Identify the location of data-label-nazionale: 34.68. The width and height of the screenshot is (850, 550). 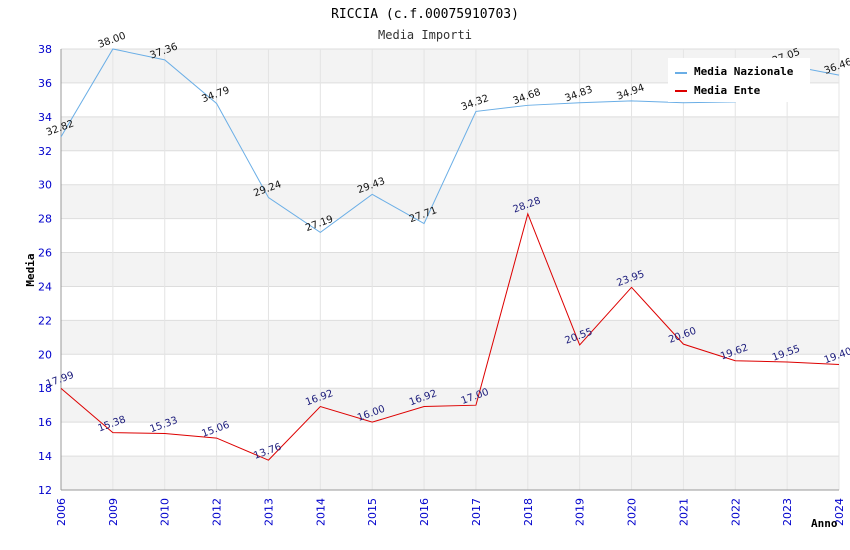
(527, 97).